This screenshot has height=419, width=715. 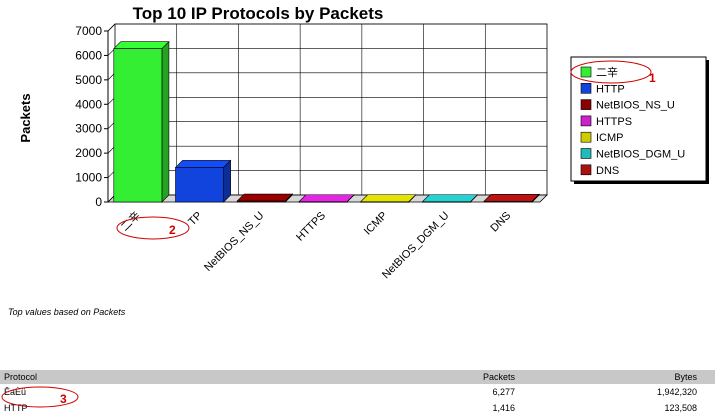 What do you see at coordinates (635, 106) in the screenshot?
I see `legend-label: NetBIOS_NS_U` at bounding box center [635, 106].